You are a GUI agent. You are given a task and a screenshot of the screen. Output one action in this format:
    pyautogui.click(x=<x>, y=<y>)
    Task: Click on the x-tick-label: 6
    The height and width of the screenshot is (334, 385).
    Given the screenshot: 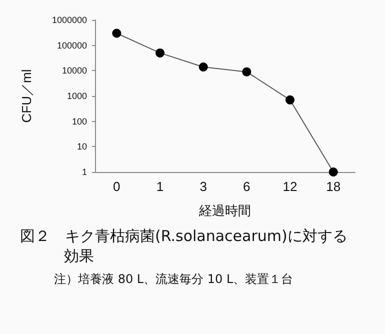 What is the action you would take?
    pyautogui.click(x=246, y=186)
    